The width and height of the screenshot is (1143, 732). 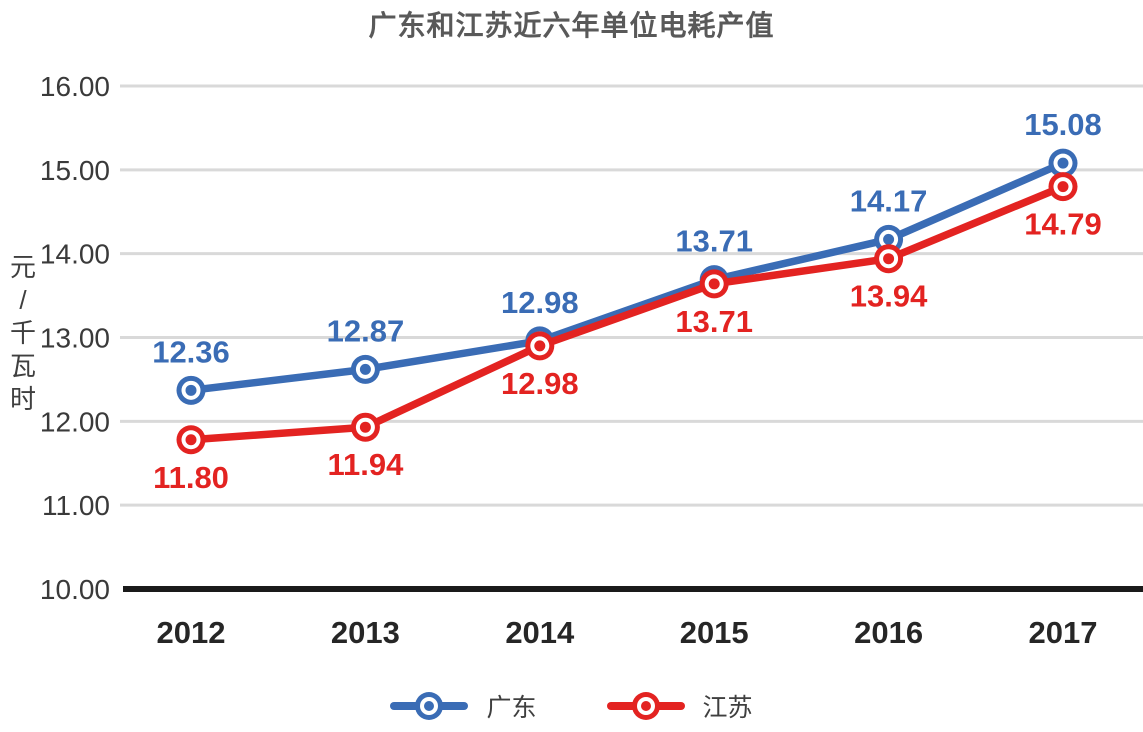 I want to click on data-label-guangdong-2014: 12.98, so click(x=540, y=302).